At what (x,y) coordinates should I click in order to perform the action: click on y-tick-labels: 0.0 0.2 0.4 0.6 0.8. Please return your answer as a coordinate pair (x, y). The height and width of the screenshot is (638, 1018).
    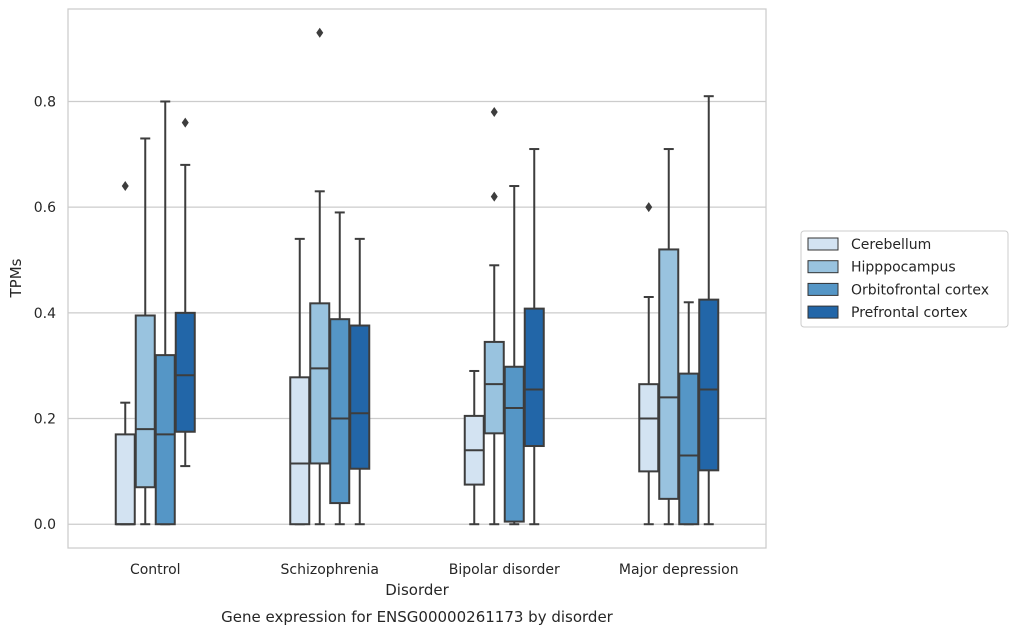
    Looking at the image, I should click on (45, 313).